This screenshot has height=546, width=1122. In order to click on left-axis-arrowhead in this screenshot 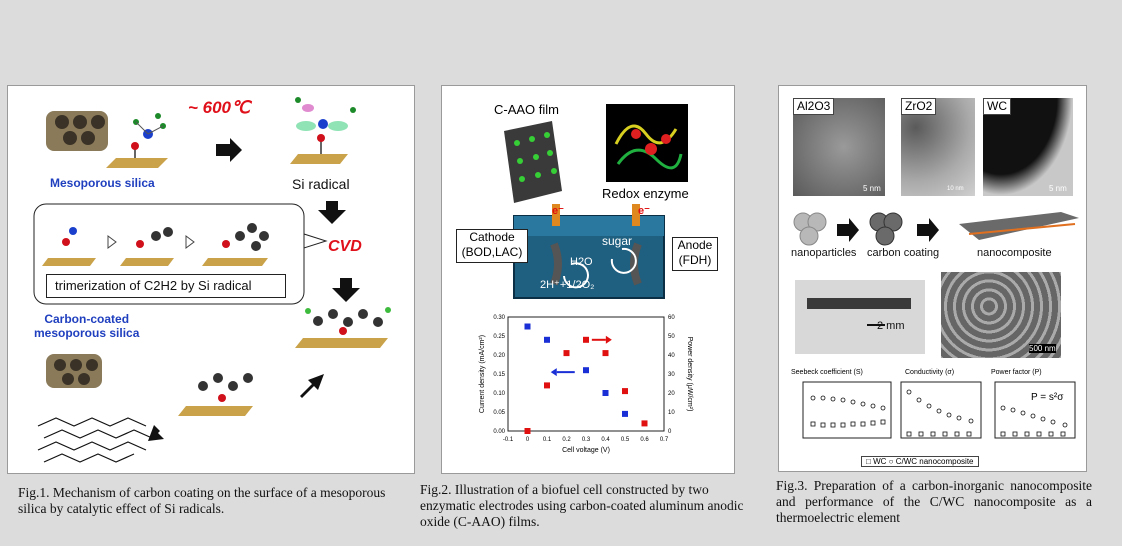, I will do `click(553, 372)`.